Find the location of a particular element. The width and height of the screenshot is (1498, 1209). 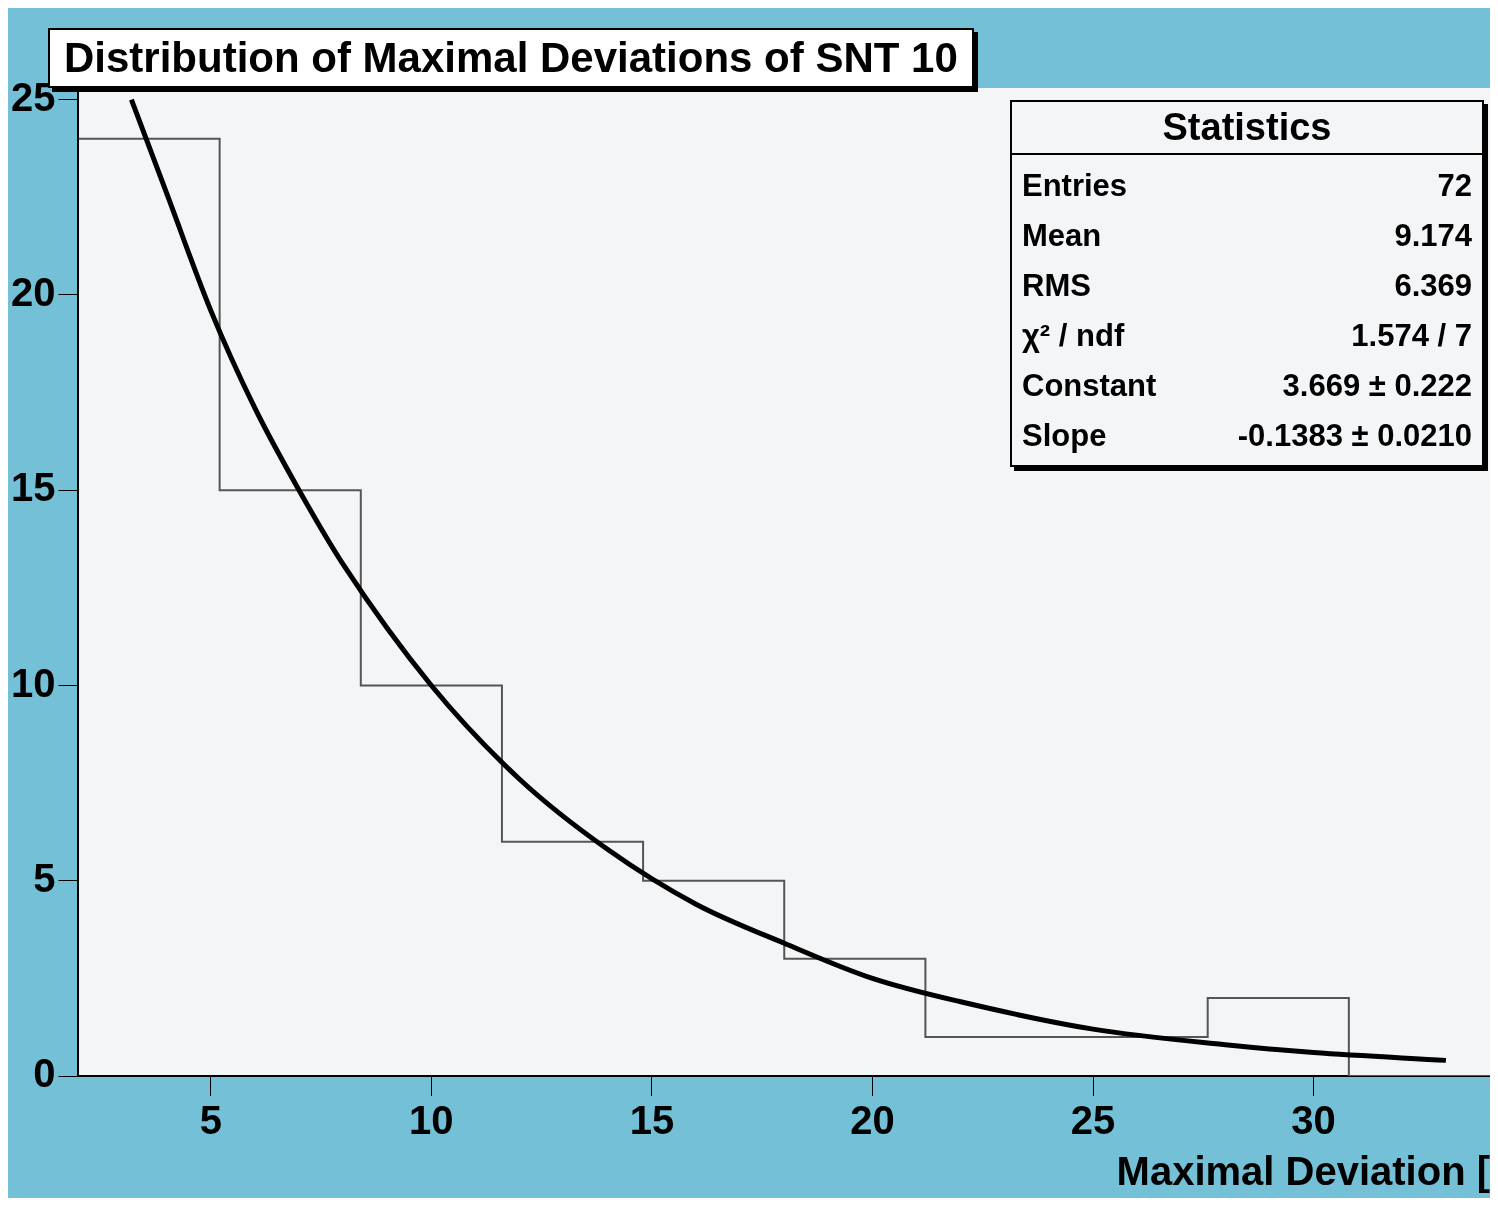

text: χ² / ndf 1.574 / 7 is located at coordinates (1247, 335).